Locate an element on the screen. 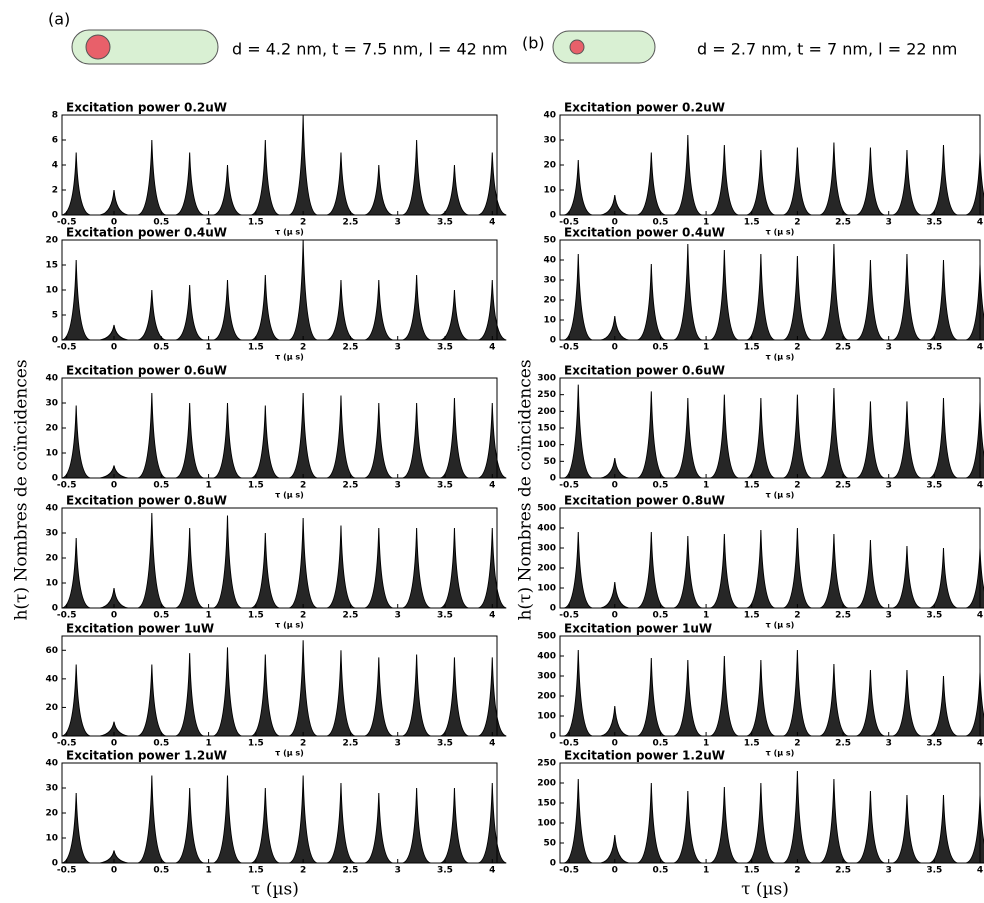 This screenshot has height=903, width=984. y-tick-label: 30 is located at coordinates (549, 141).